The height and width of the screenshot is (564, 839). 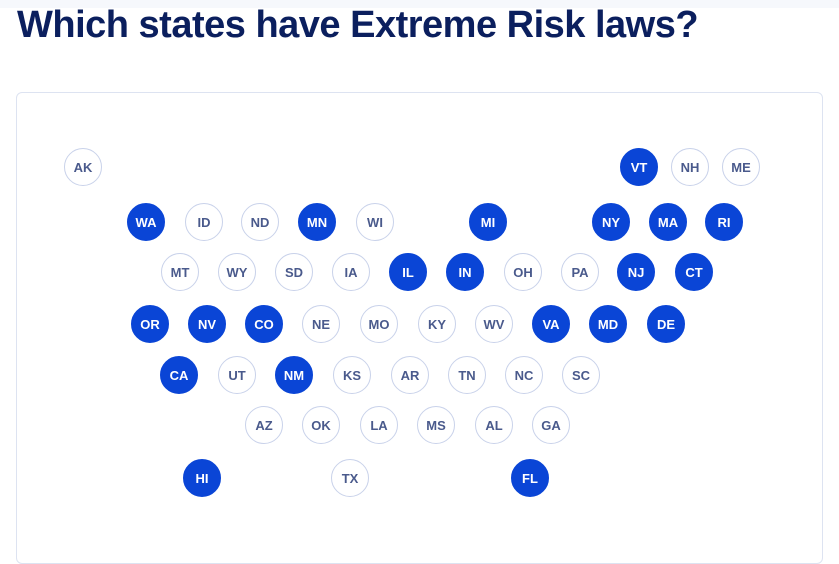 I want to click on state-nc: NC, so click(x=524, y=375).